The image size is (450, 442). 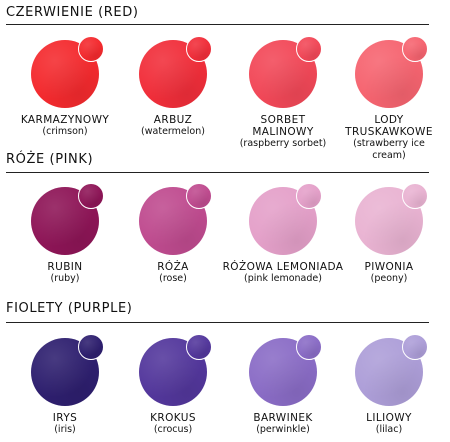 I want to click on swatch-english-name: (raspberry sorbet), so click(x=283, y=143).